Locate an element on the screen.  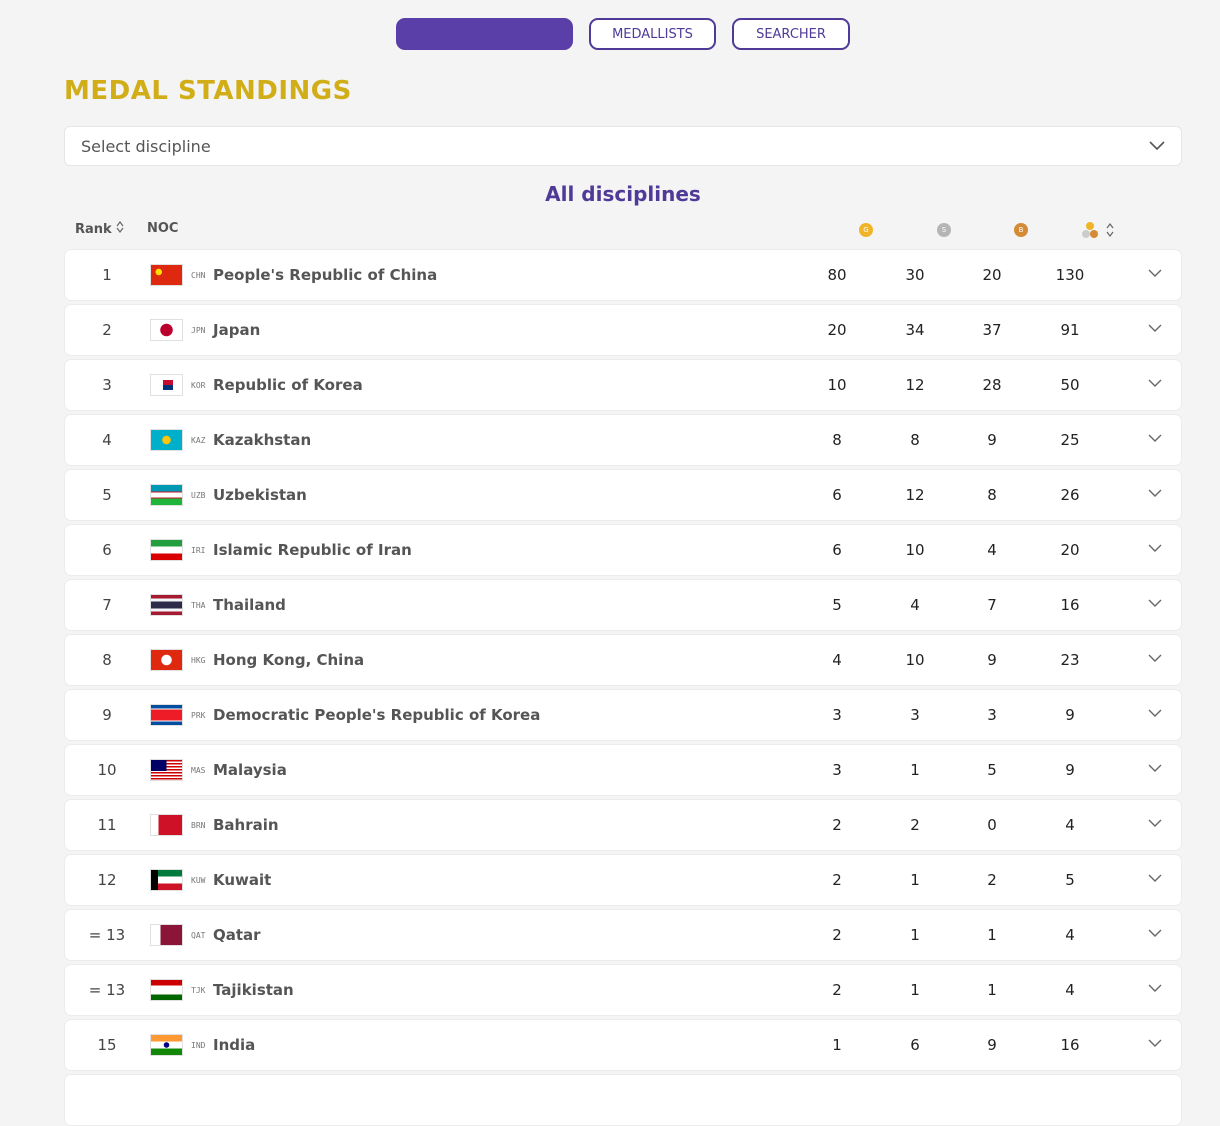
bronze-count: 0 is located at coordinates (992, 825).